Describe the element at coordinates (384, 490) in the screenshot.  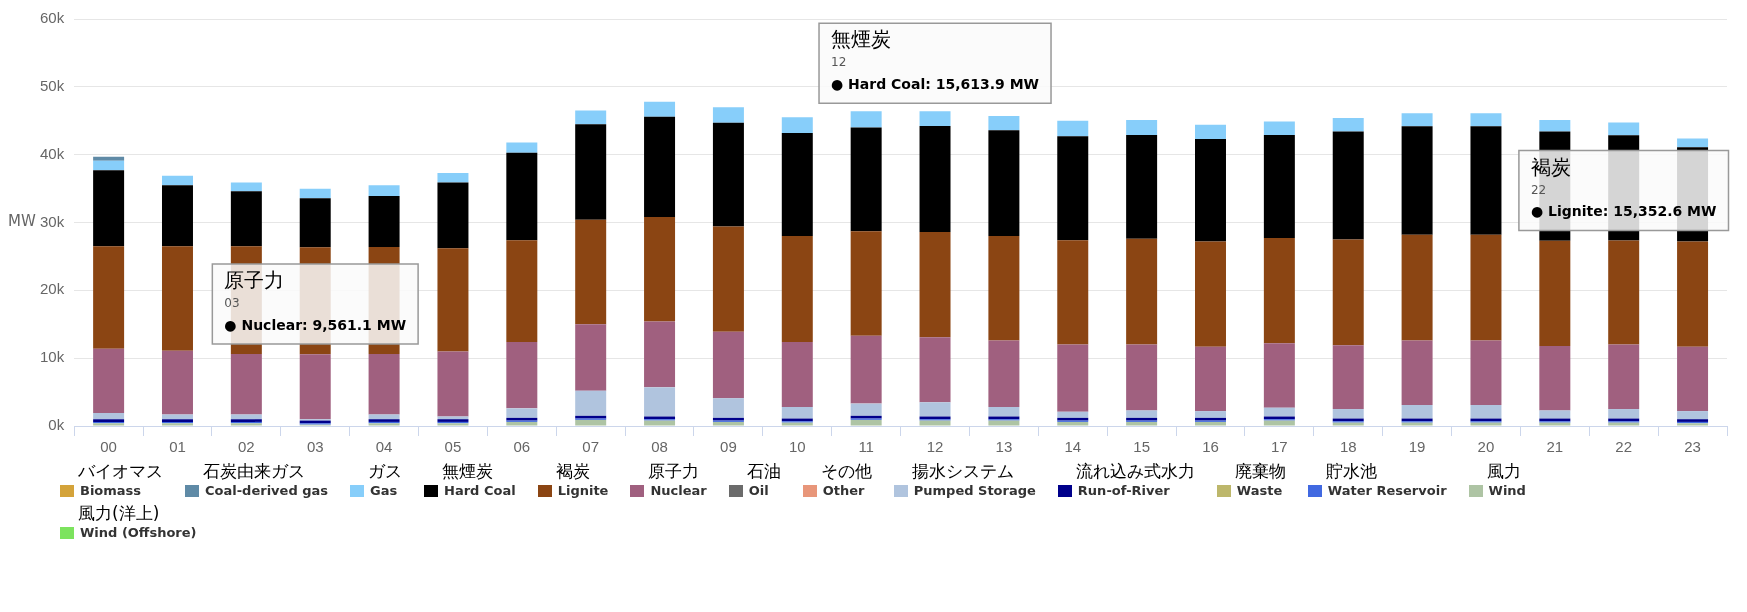
I see `legend-label: Gas` at that location.